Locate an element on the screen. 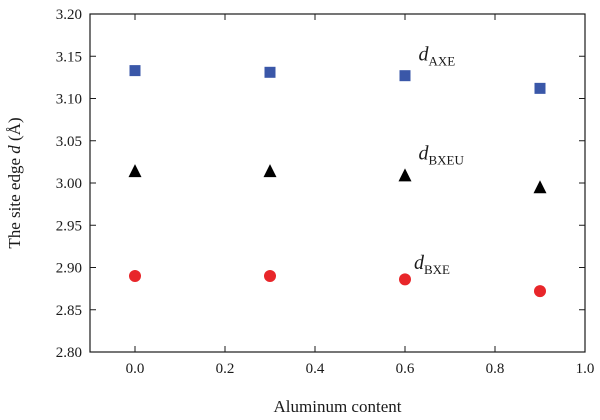  x-tick-label: 0.0 is located at coordinates (135, 369).